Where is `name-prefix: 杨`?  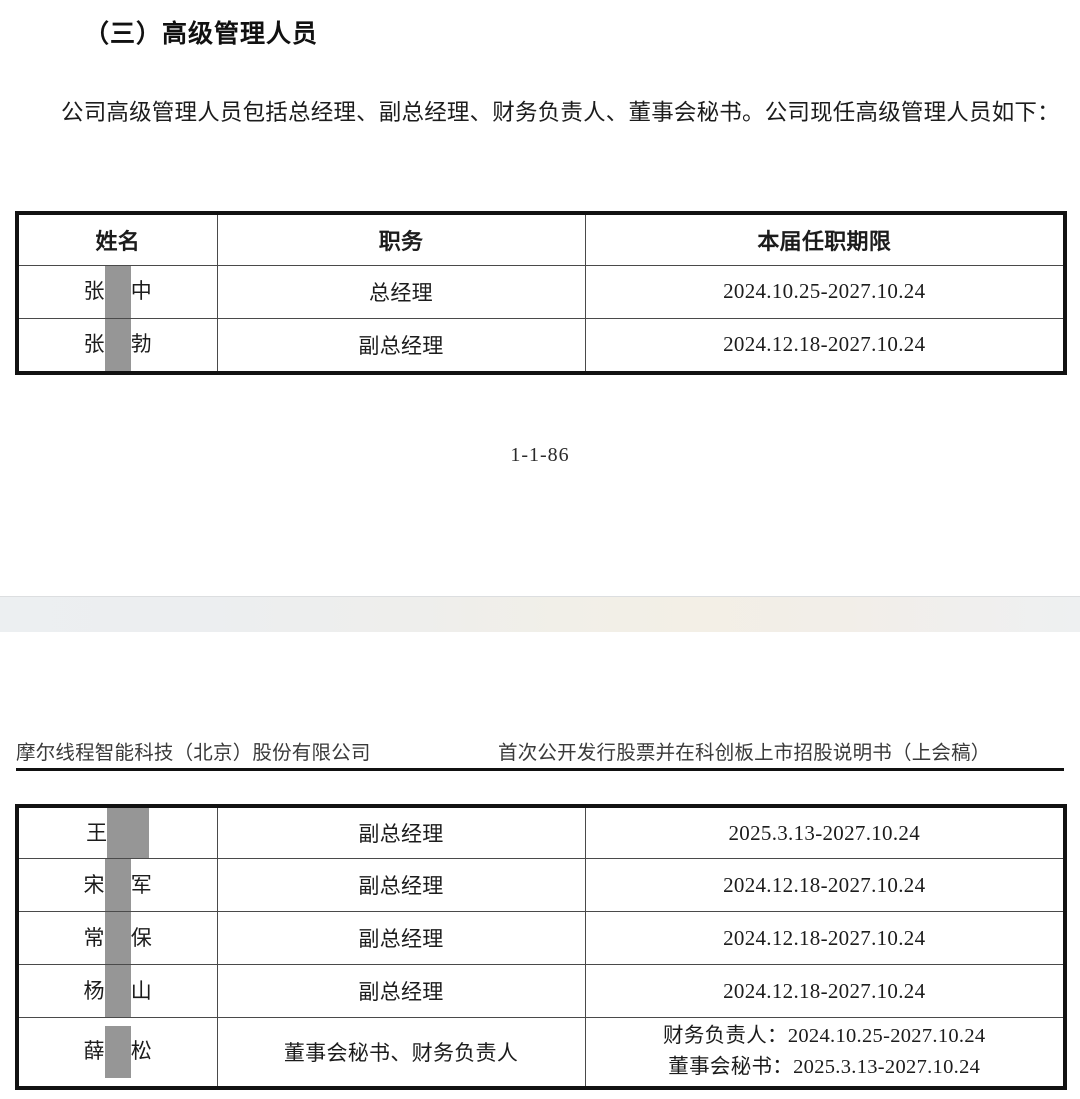
name-prefix: 杨 is located at coordinates (94, 990).